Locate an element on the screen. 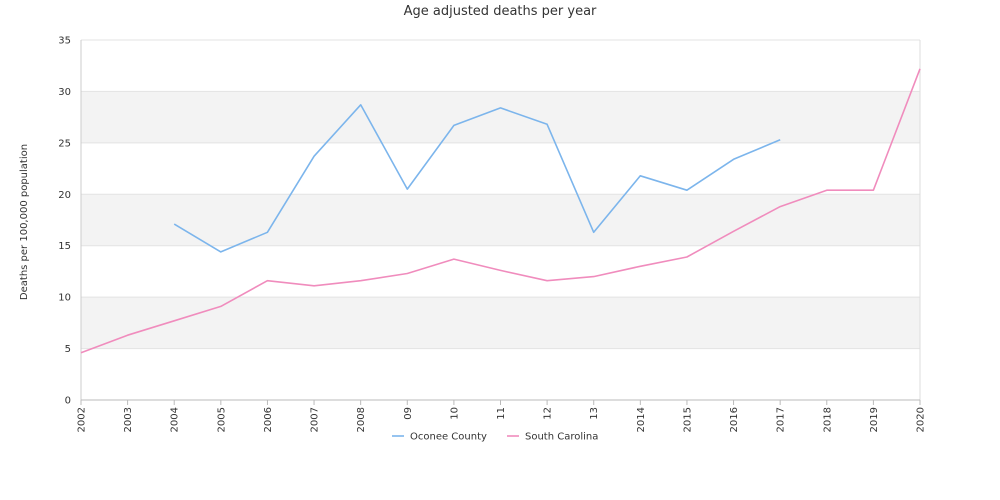 The width and height of the screenshot is (1000, 500). y-axis-title: Deaths per 100,000 population is located at coordinates (24, 222).